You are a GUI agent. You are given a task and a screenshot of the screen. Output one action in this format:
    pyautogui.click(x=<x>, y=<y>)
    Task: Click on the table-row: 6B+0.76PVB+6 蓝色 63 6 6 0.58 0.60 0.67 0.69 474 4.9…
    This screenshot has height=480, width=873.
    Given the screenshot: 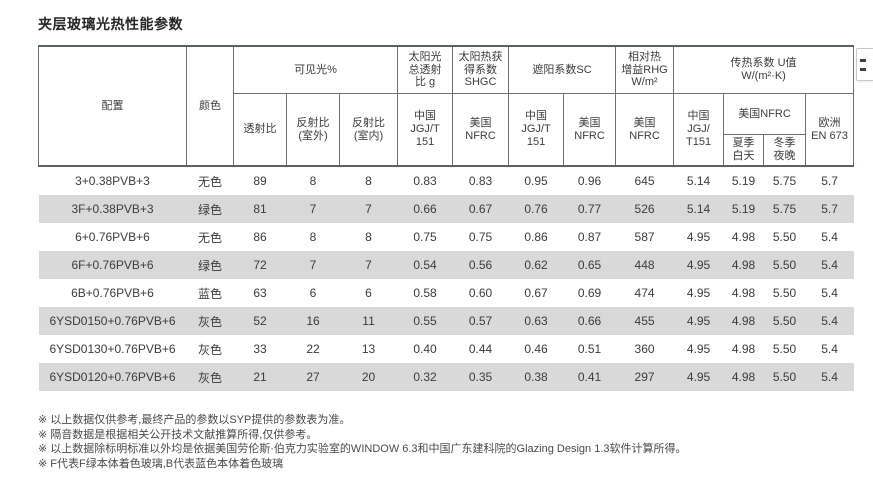 What is the action you would take?
    pyautogui.click(x=446, y=293)
    